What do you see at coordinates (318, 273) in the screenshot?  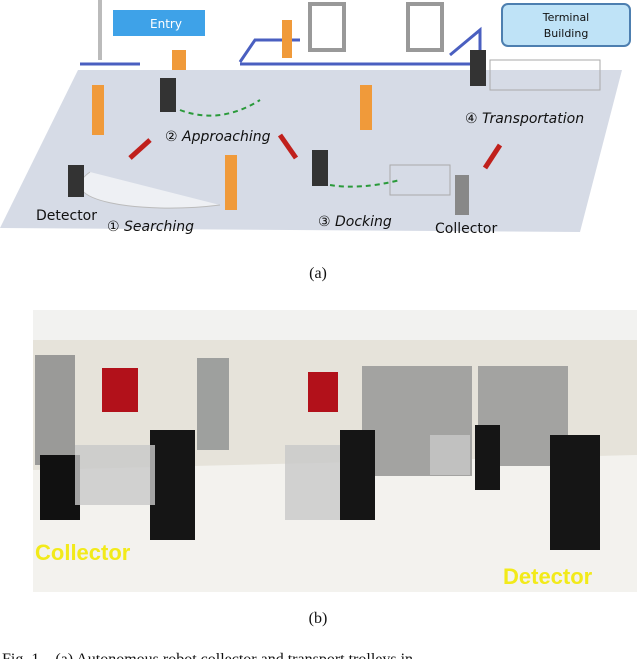 I see `subfigure-label: (a)` at bounding box center [318, 273].